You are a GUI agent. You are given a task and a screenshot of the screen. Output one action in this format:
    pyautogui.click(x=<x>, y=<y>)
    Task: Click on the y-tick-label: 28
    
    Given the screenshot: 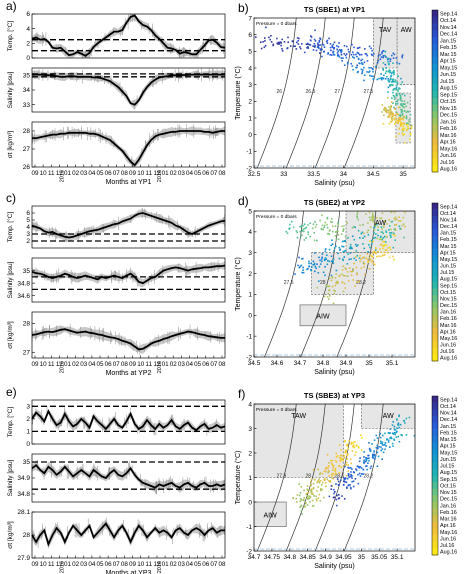 What is the action you would take?
    pyautogui.click(x=27, y=535)
    